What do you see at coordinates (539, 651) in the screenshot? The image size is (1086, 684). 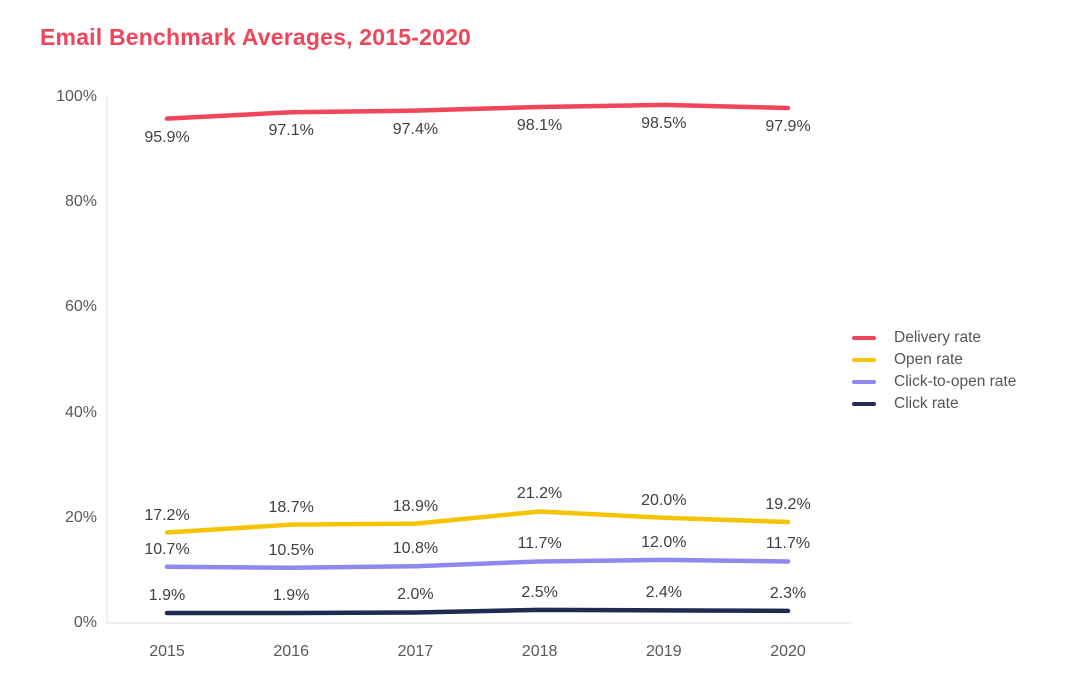 I see `x-tick-label: 2018` at bounding box center [539, 651].